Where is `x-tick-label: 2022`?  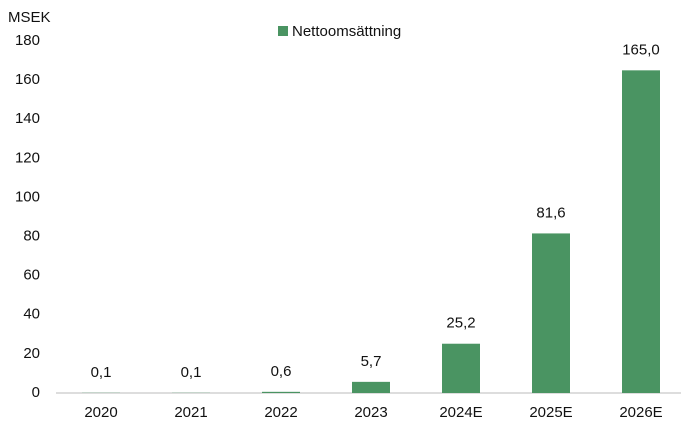
x-tick-label: 2022 is located at coordinates (280, 412).